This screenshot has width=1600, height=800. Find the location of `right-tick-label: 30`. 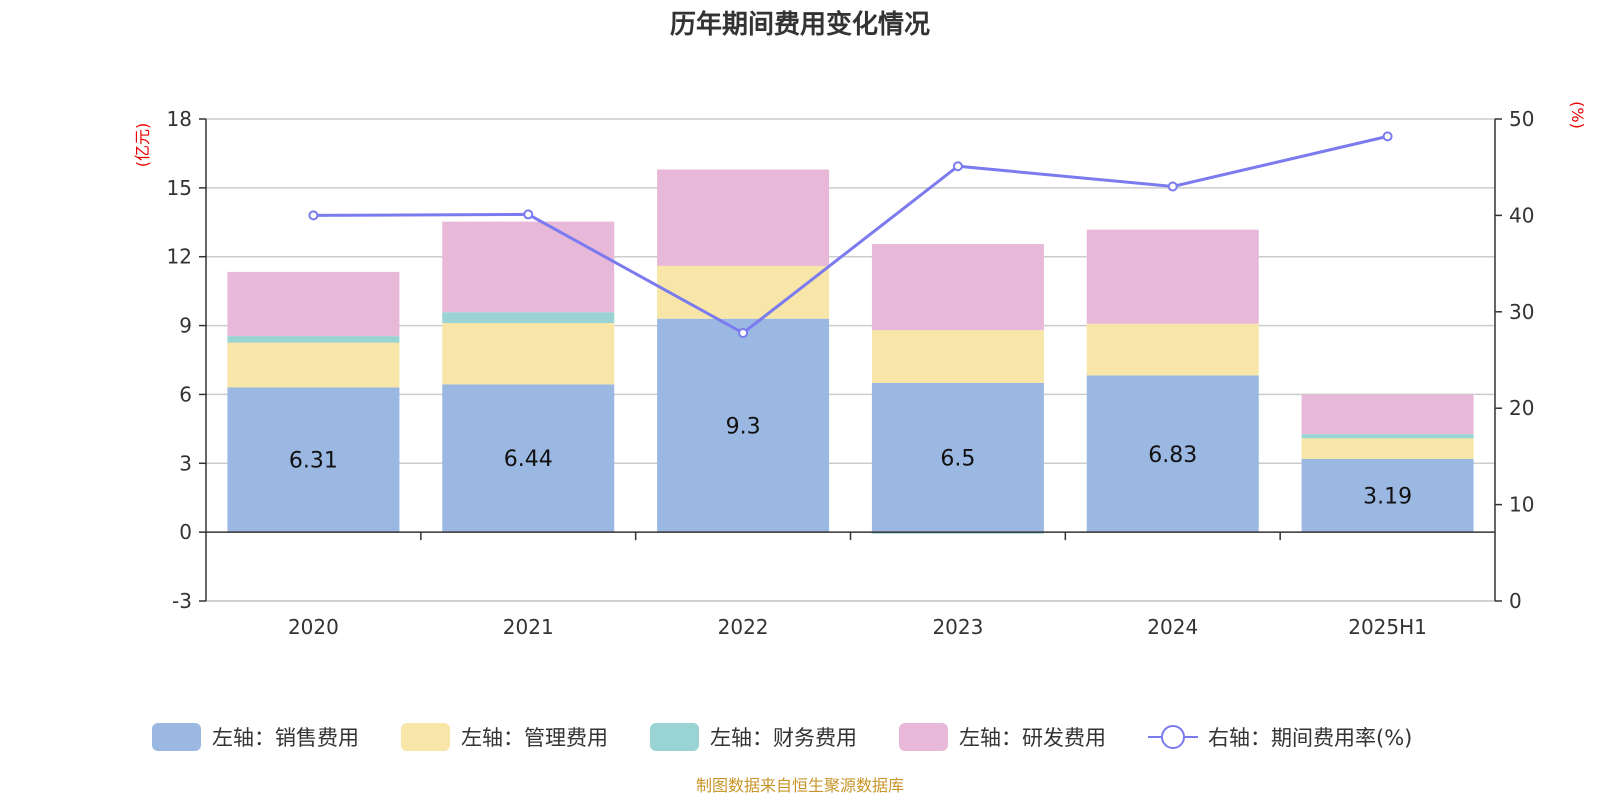

right-tick-label: 30 is located at coordinates (1521, 312).